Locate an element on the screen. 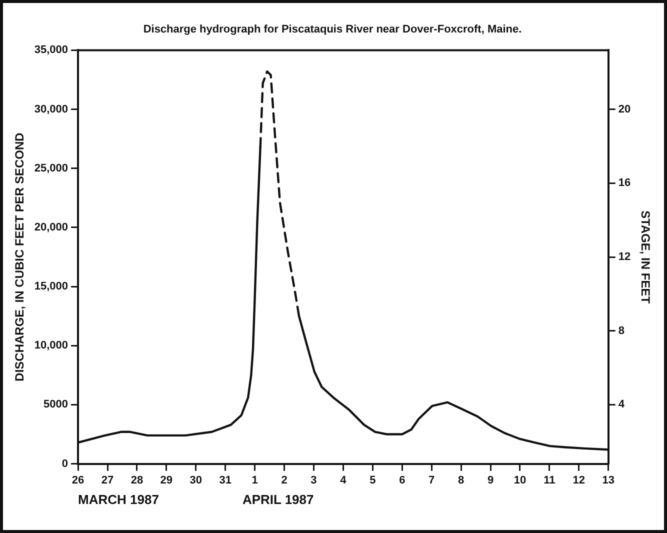  y2-tick-label: 20 is located at coordinates (624, 109).